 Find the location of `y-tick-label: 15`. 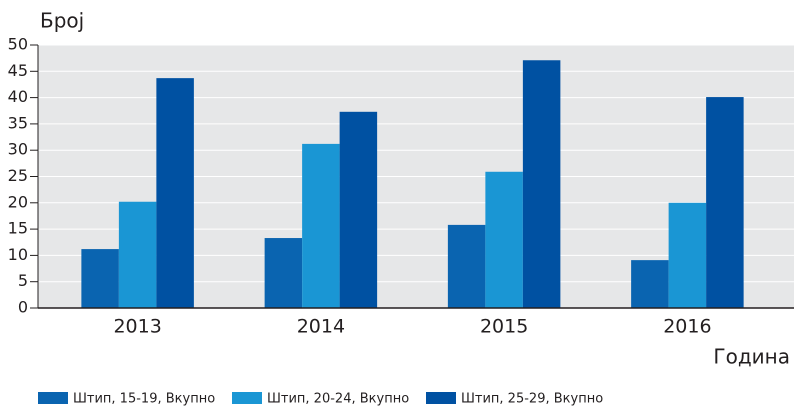

y-tick-label: 15 is located at coordinates (18, 228).